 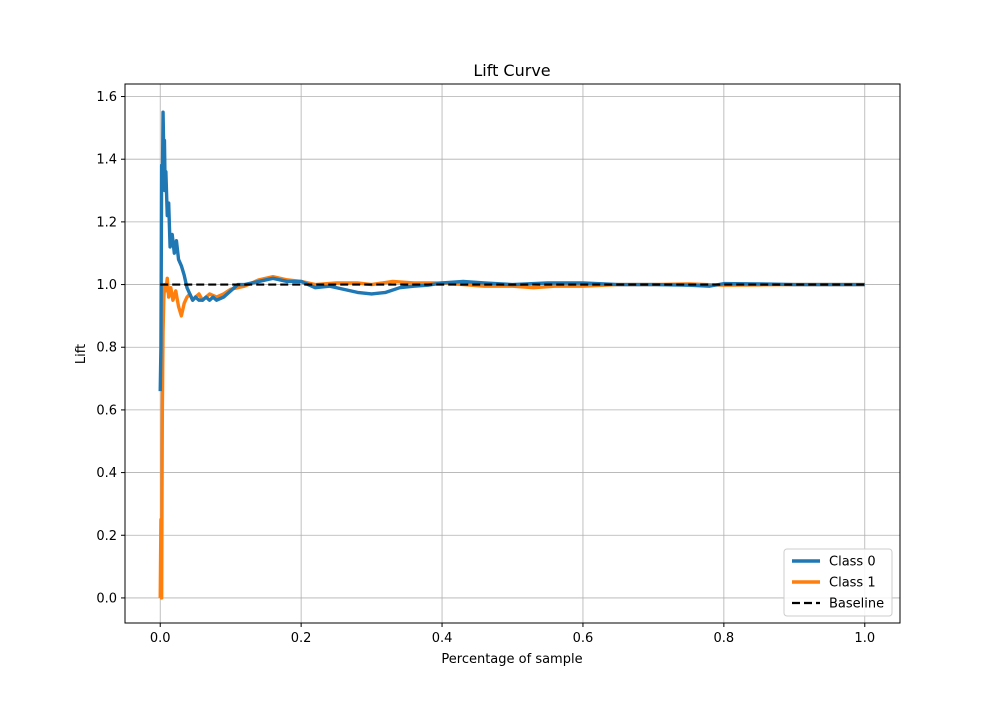 I want to click on x-tick-label: 0.0, so click(x=160, y=638).